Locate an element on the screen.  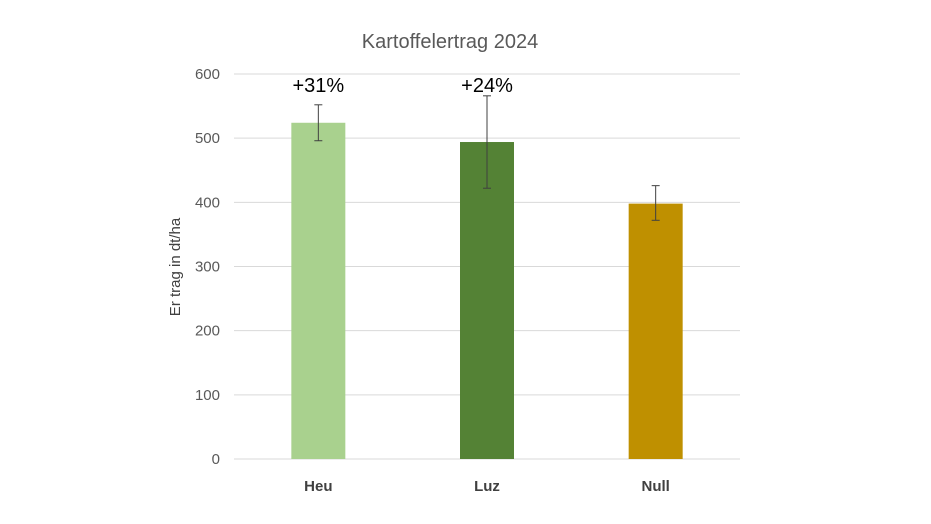
category-label-heu: Heu is located at coordinates (318, 486).